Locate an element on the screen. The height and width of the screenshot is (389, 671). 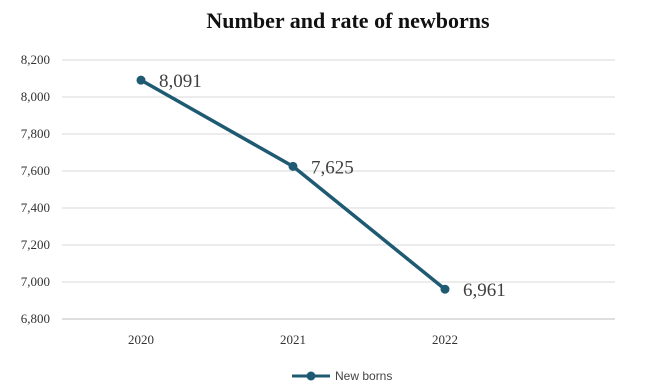
y-axis-ticks: 6,800 7,000 7,200 7,400 7,600 7,800 8,000 8,200 is located at coordinates (35, 189).